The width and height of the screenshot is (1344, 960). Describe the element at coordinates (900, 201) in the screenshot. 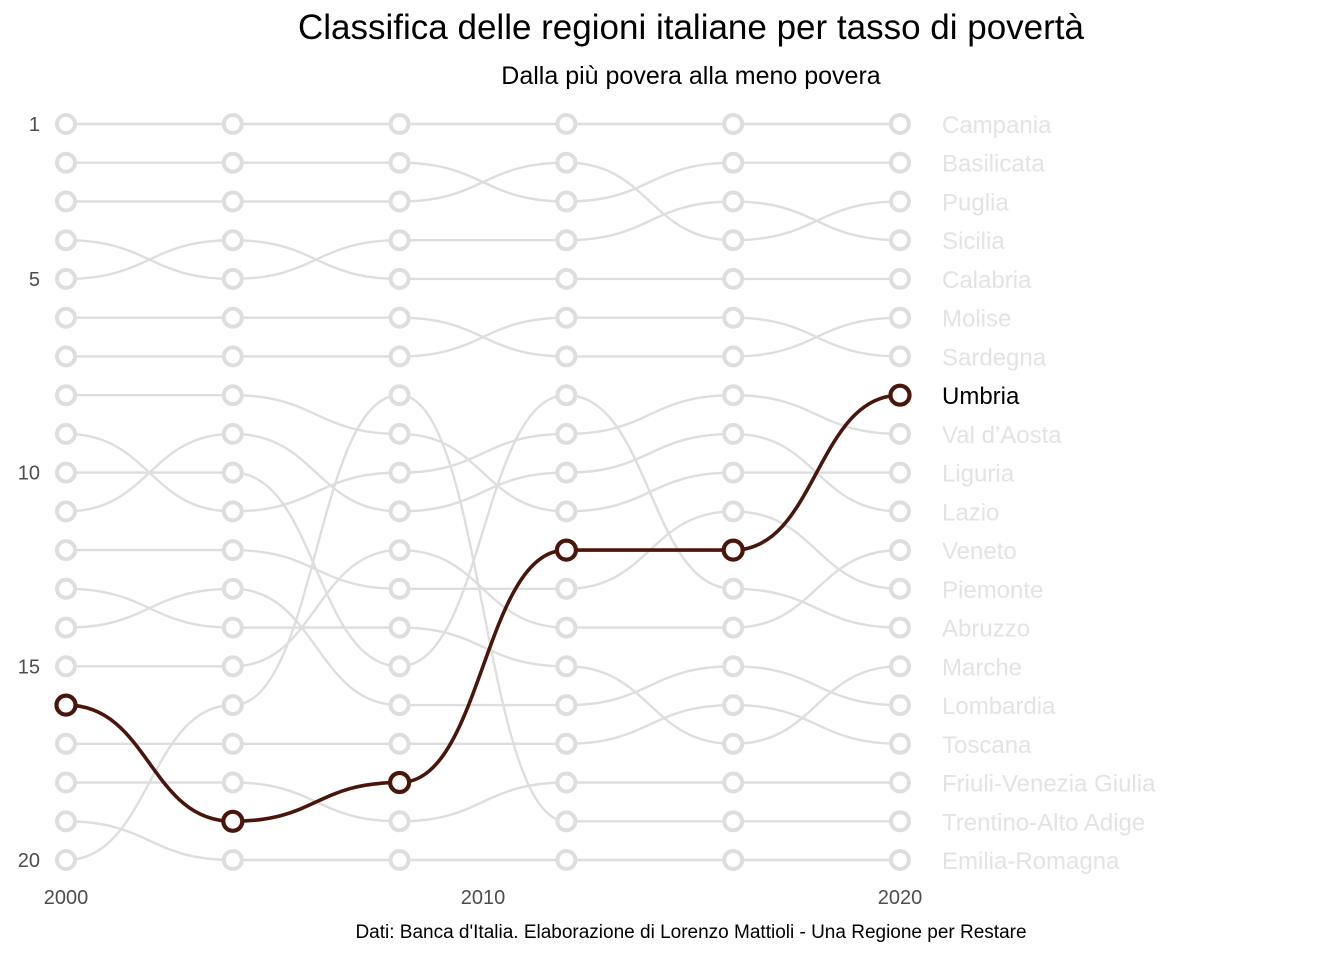

I see `point-puglia-2020` at that location.